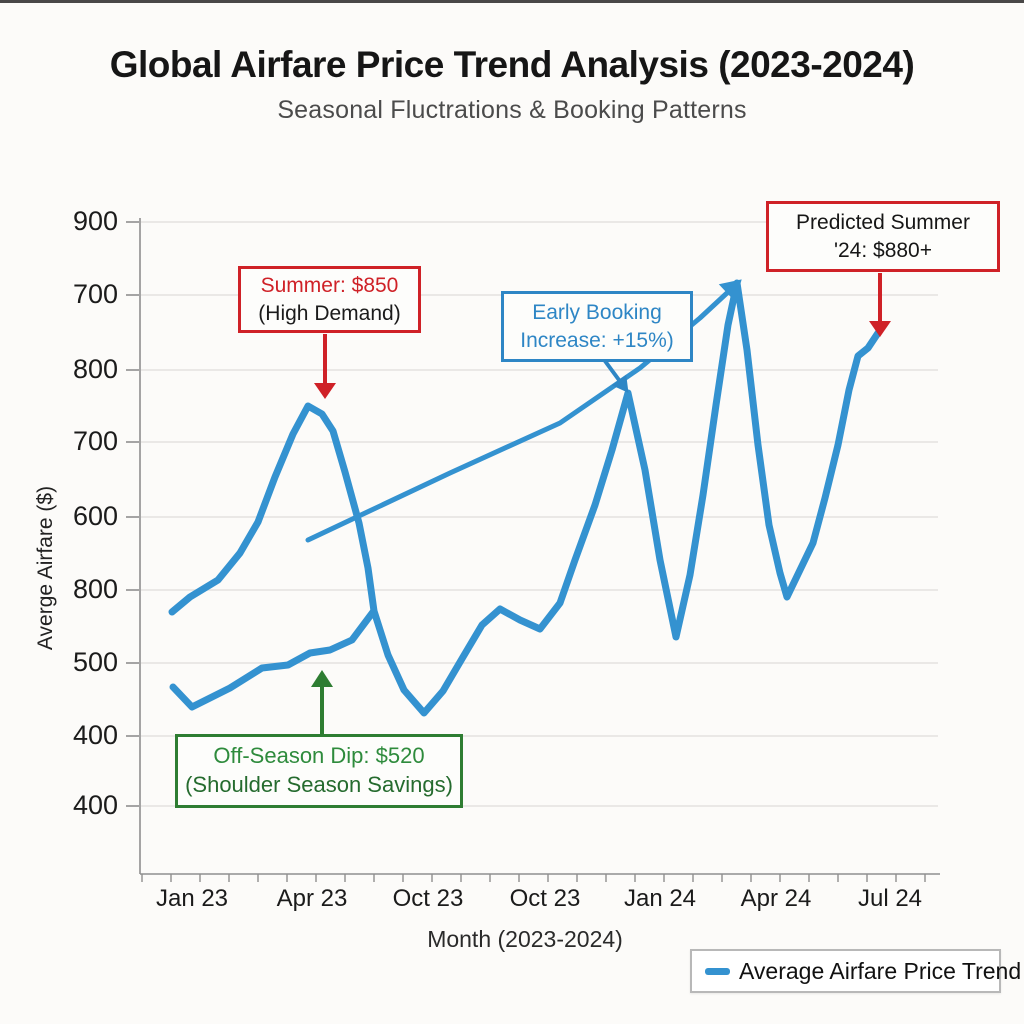 The image size is (1024, 1024). I want to click on chart-subtitle: Seasonal Fluctrations & Booking Patterns, so click(512, 110).